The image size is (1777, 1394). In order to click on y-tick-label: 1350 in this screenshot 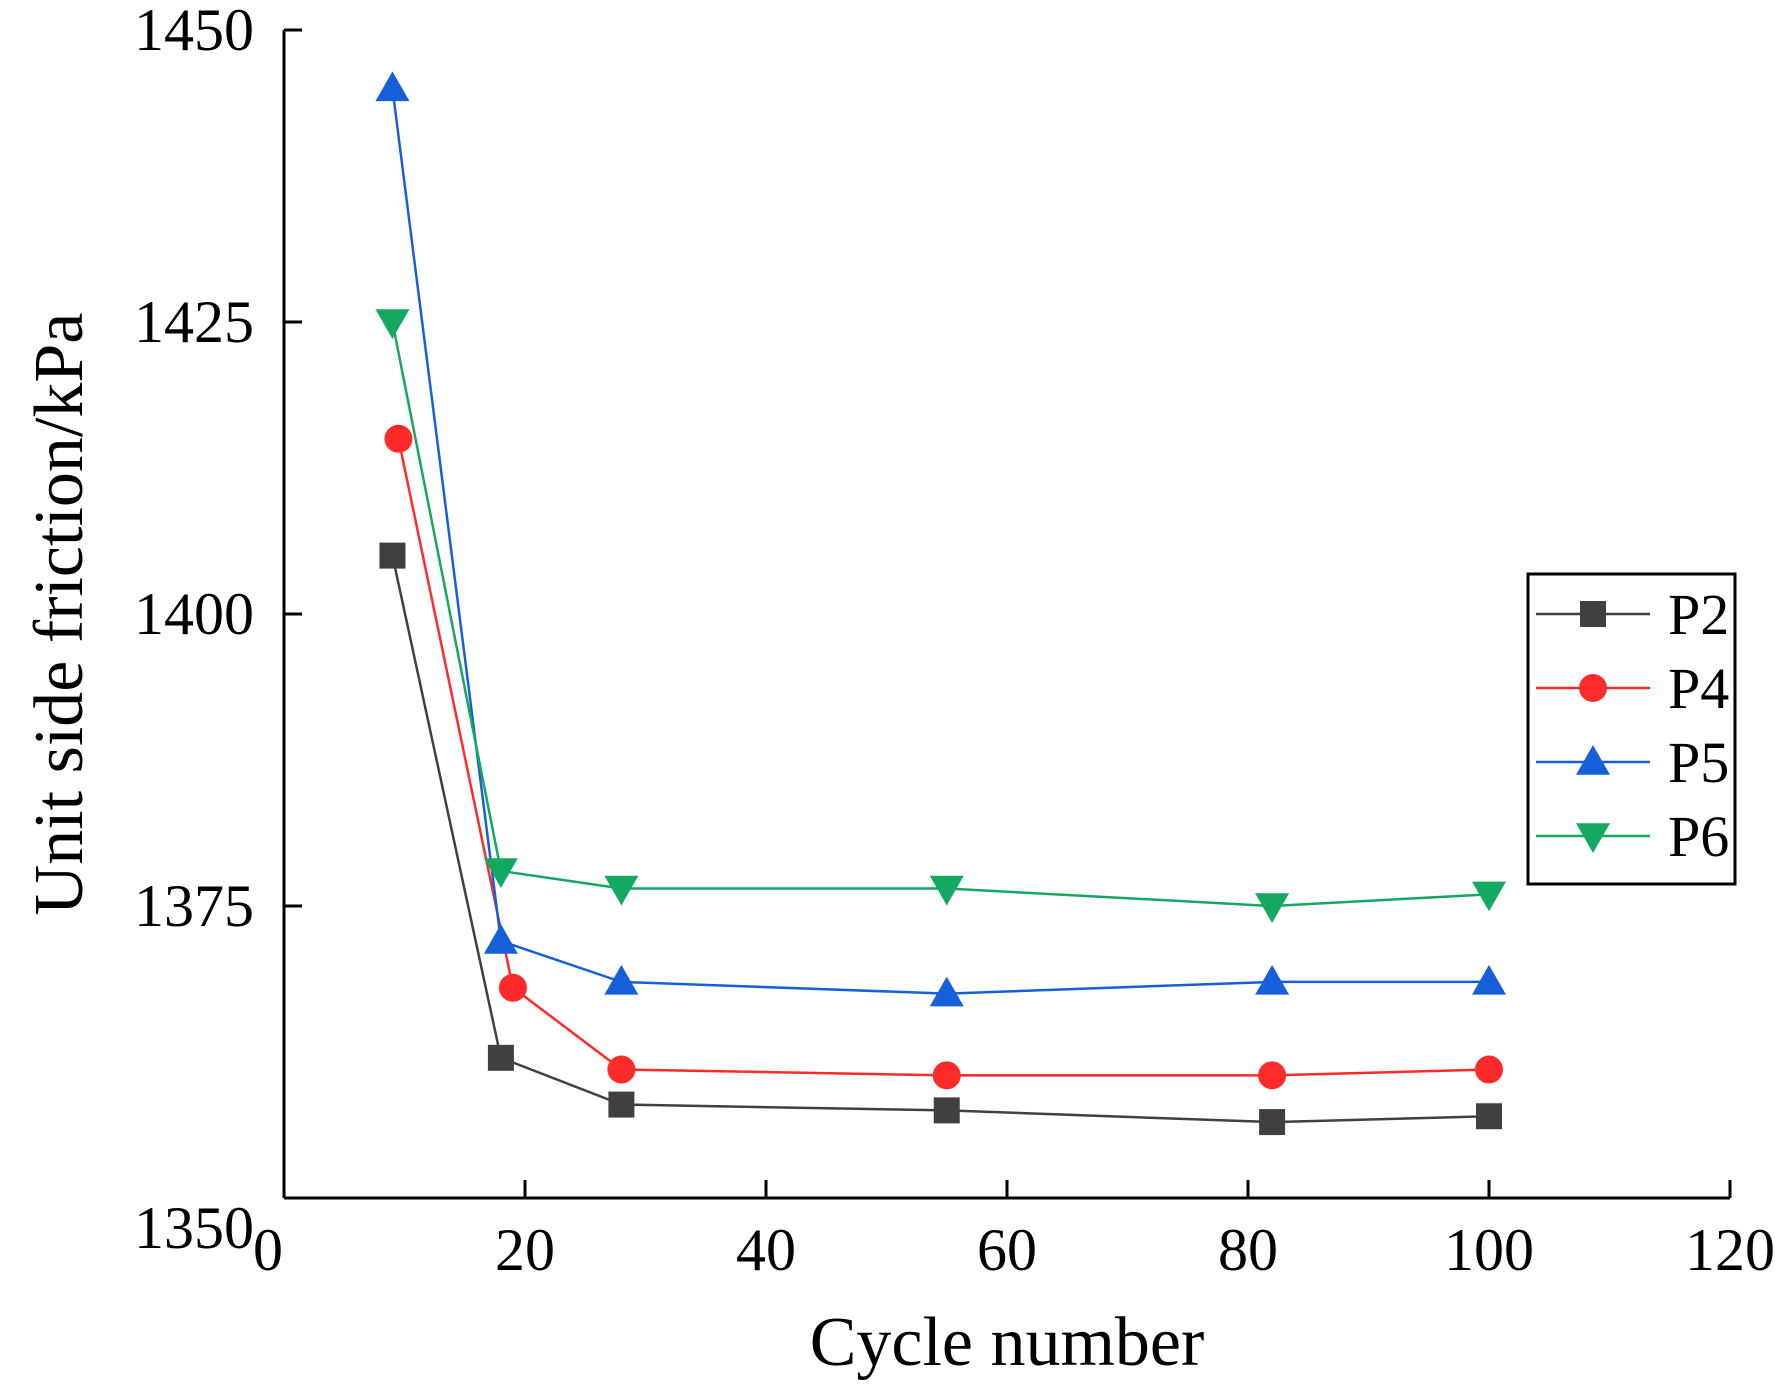, I will do `click(194, 1228)`.